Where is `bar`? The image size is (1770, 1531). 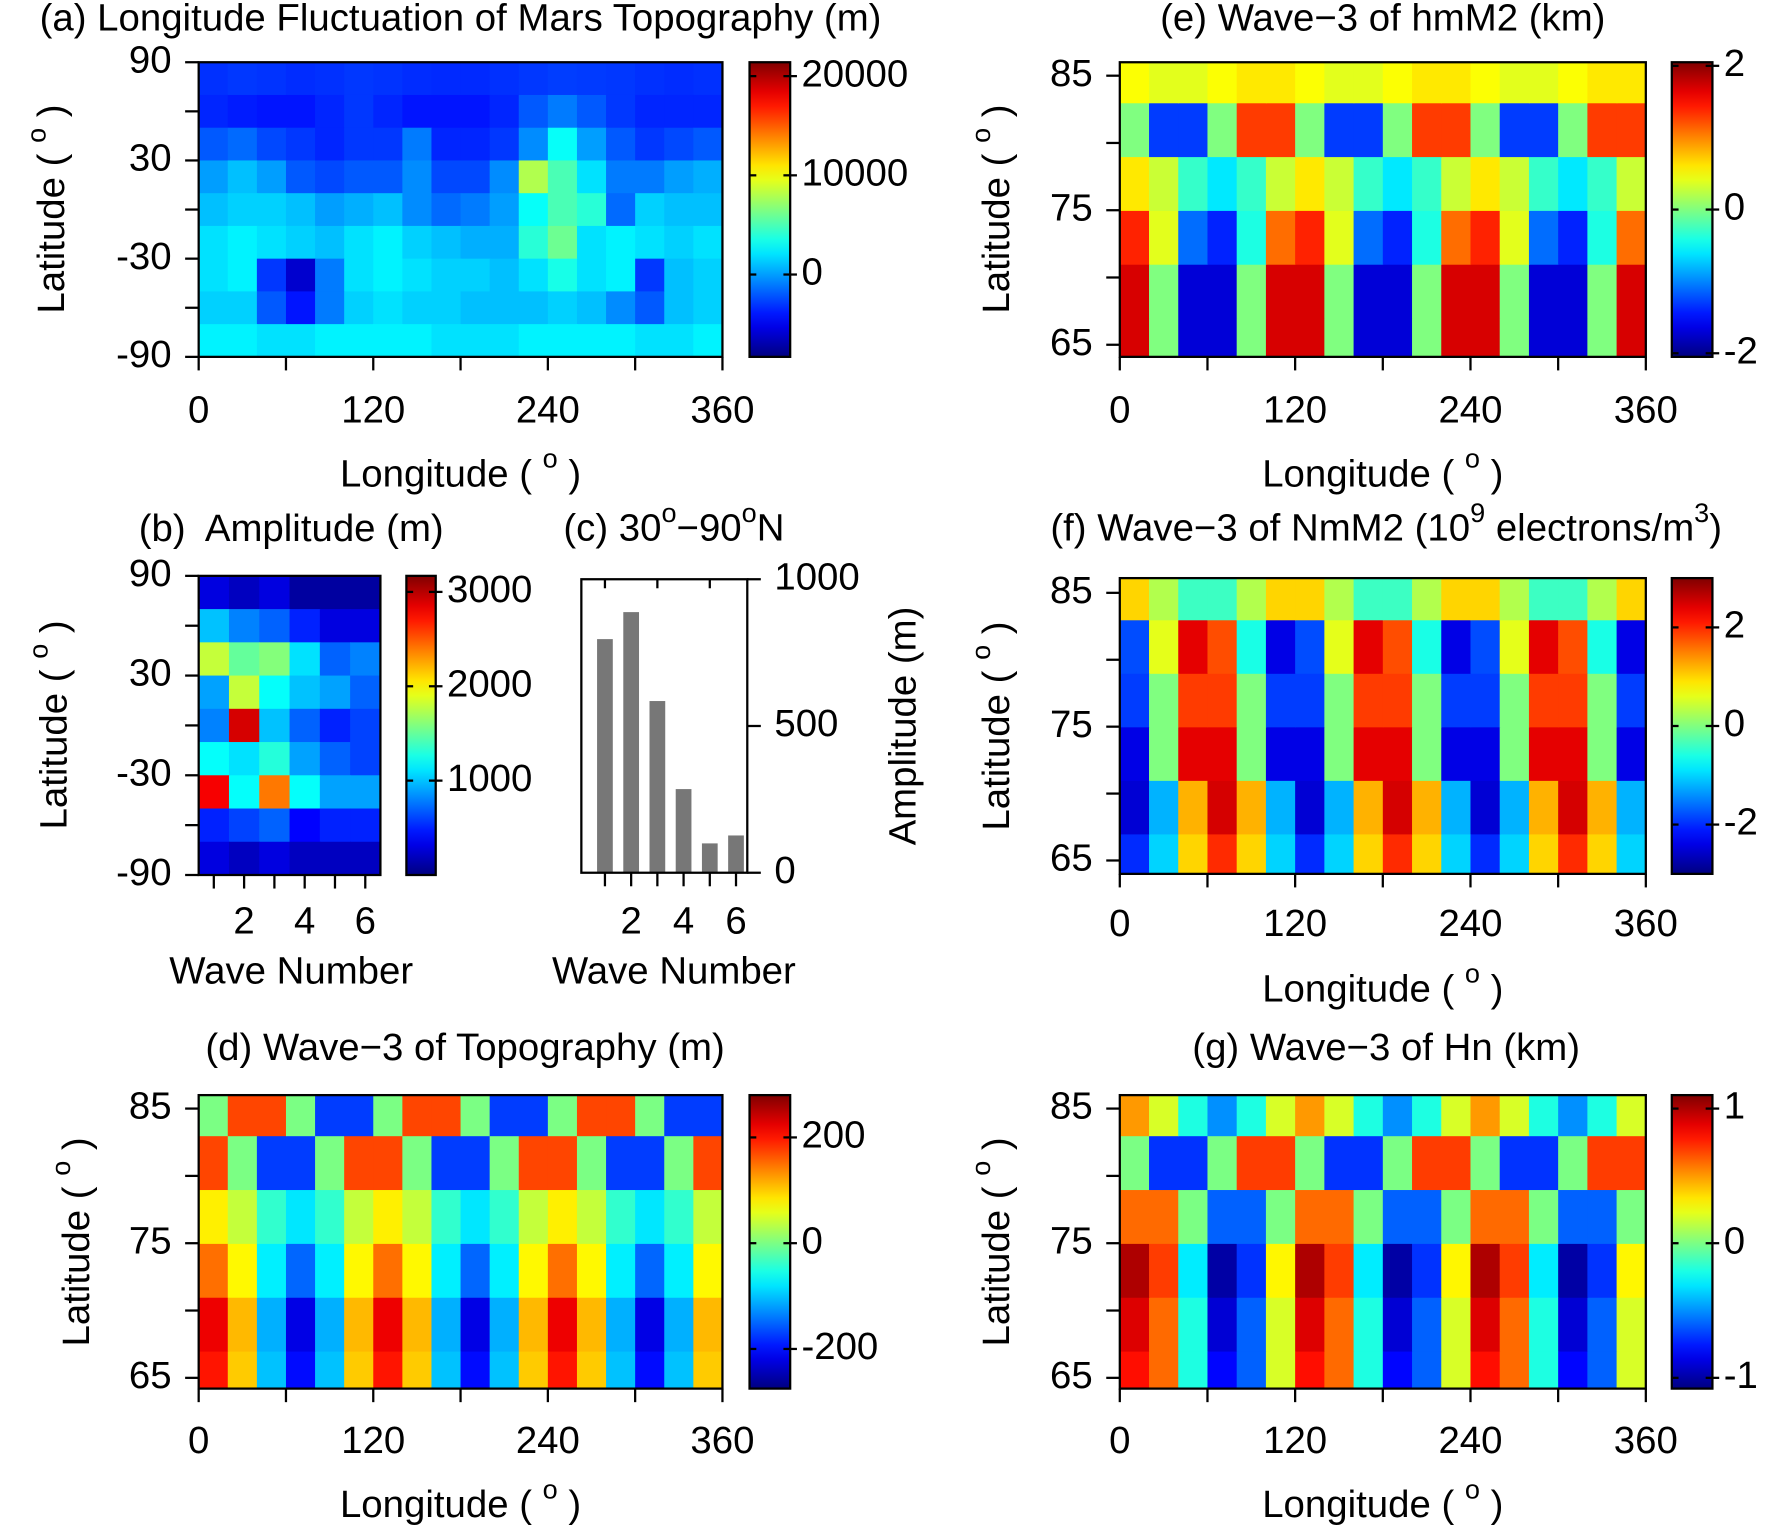 bar is located at coordinates (605, 756).